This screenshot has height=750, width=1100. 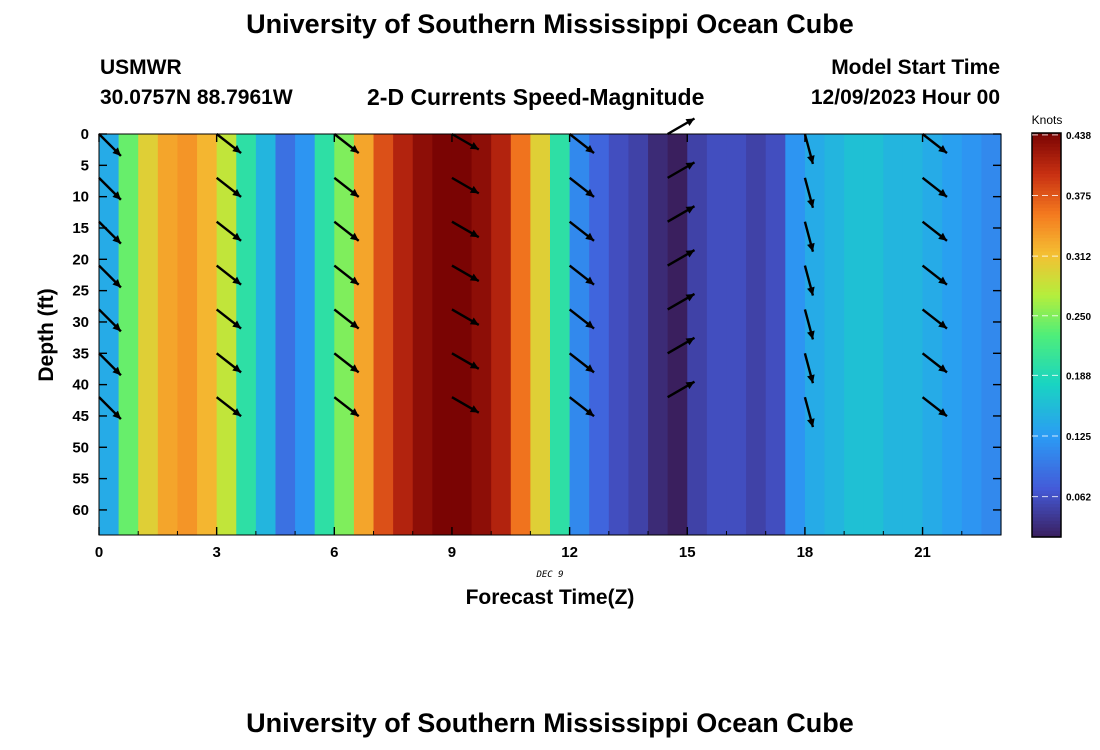 I want to click on colorbar-label: Knots, so click(x=1047, y=120).